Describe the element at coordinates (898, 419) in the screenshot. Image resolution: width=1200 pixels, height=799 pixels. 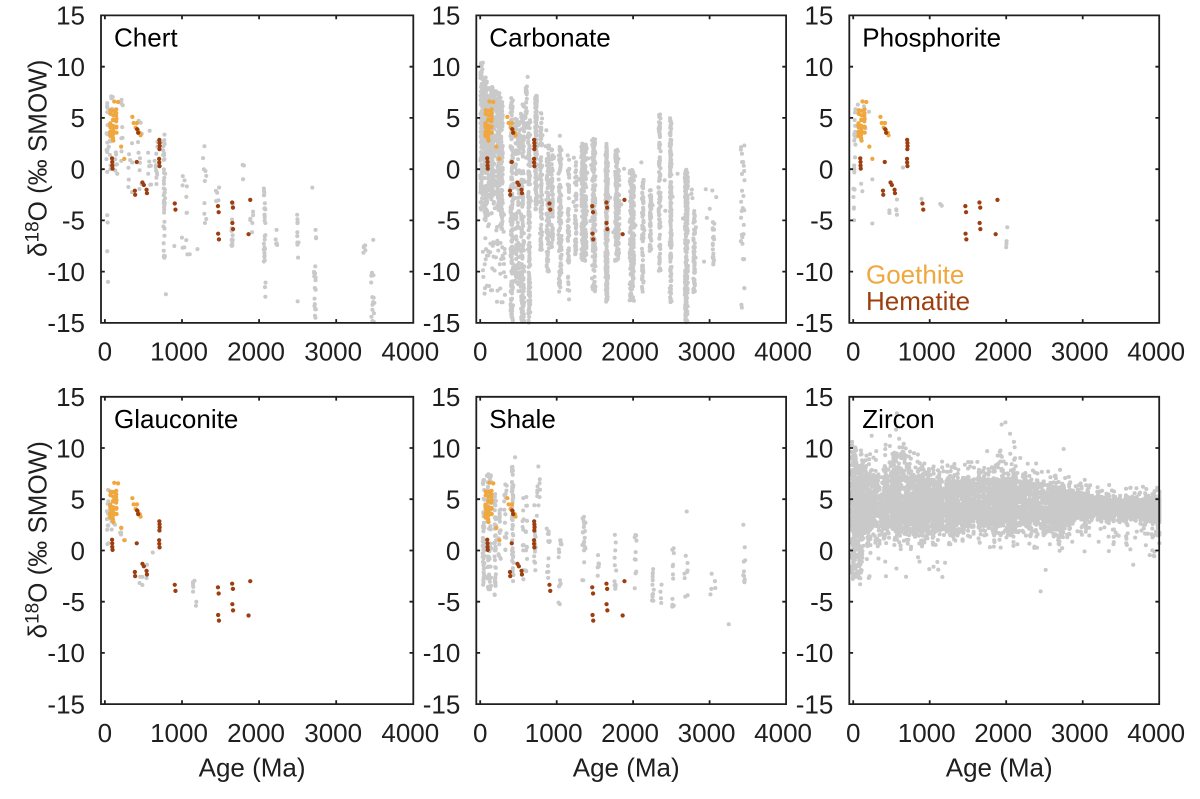
I see `svg-text: Zircon` at that location.